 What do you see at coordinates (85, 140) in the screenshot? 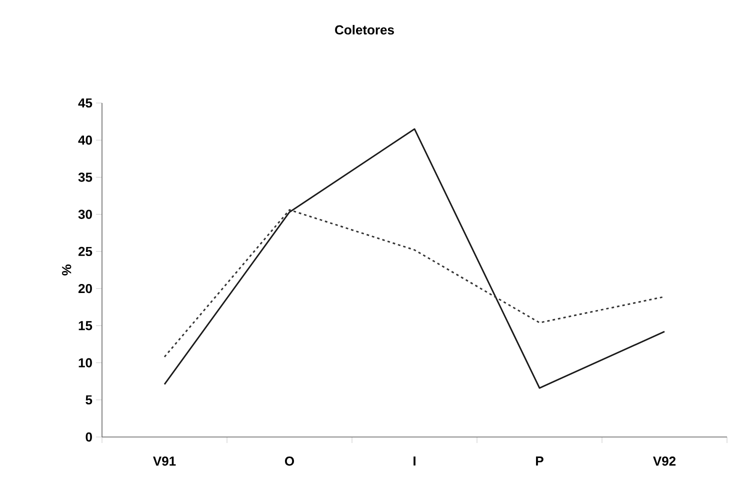
I see `y-tick-label: 40` at bounding box center [85, 140].